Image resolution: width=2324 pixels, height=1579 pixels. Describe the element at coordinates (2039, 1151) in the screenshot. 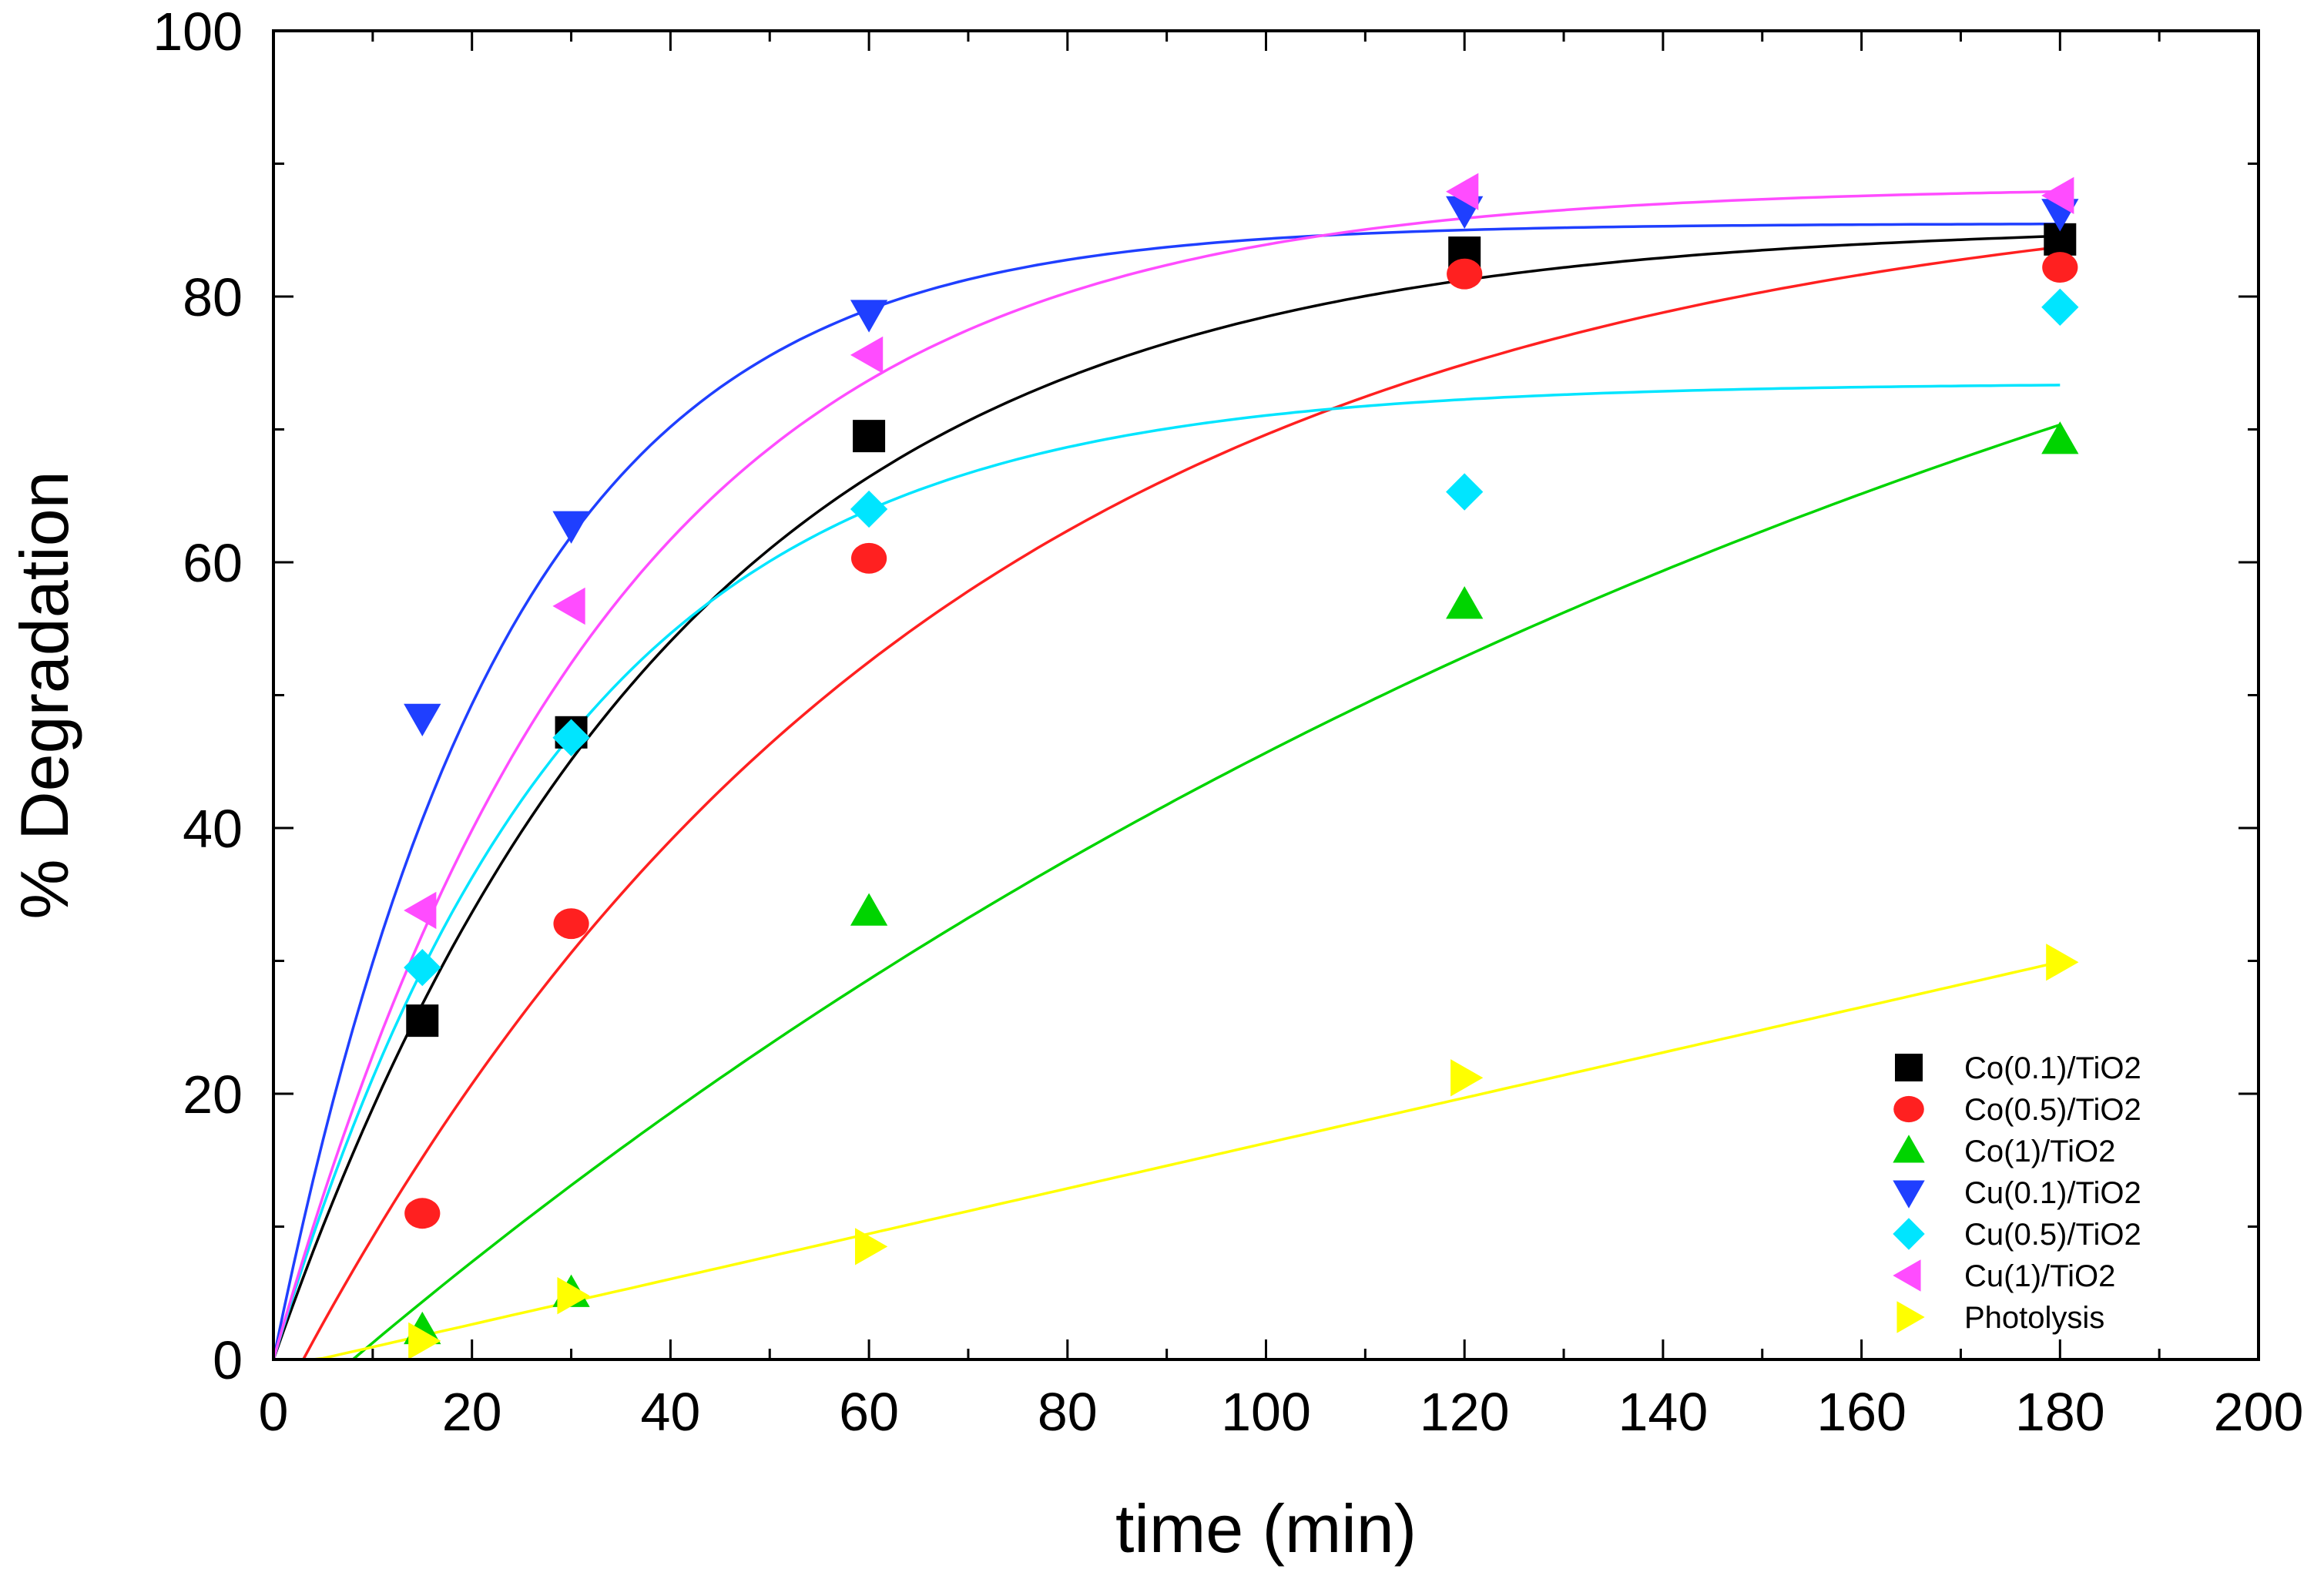

I see `legend-label-co-1-tio2: Co(1)/TiO2` at that location.